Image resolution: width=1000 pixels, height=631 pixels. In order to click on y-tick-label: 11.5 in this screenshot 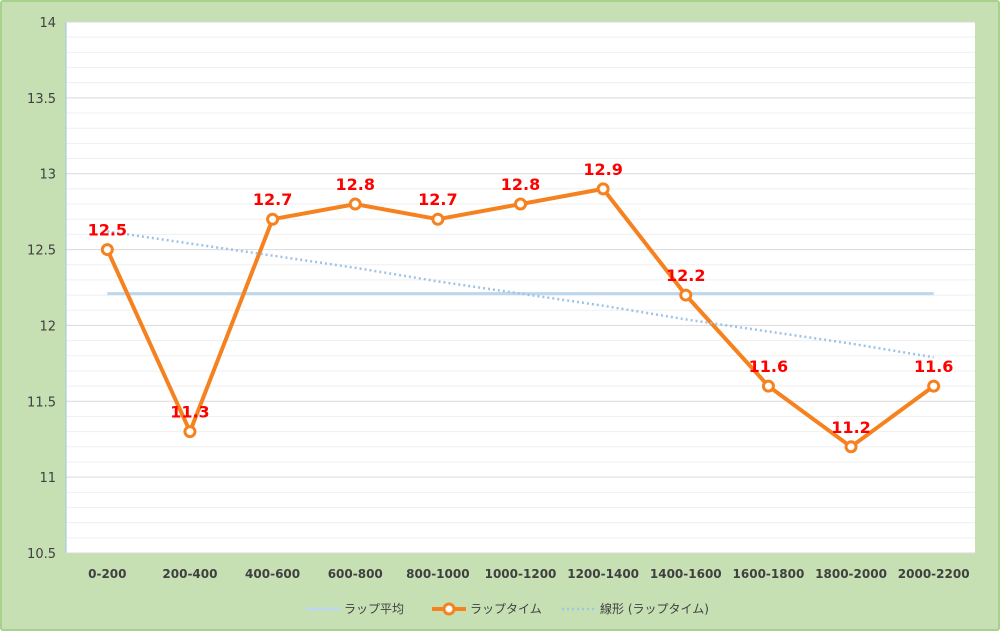, I will do `click(41, 402)`.